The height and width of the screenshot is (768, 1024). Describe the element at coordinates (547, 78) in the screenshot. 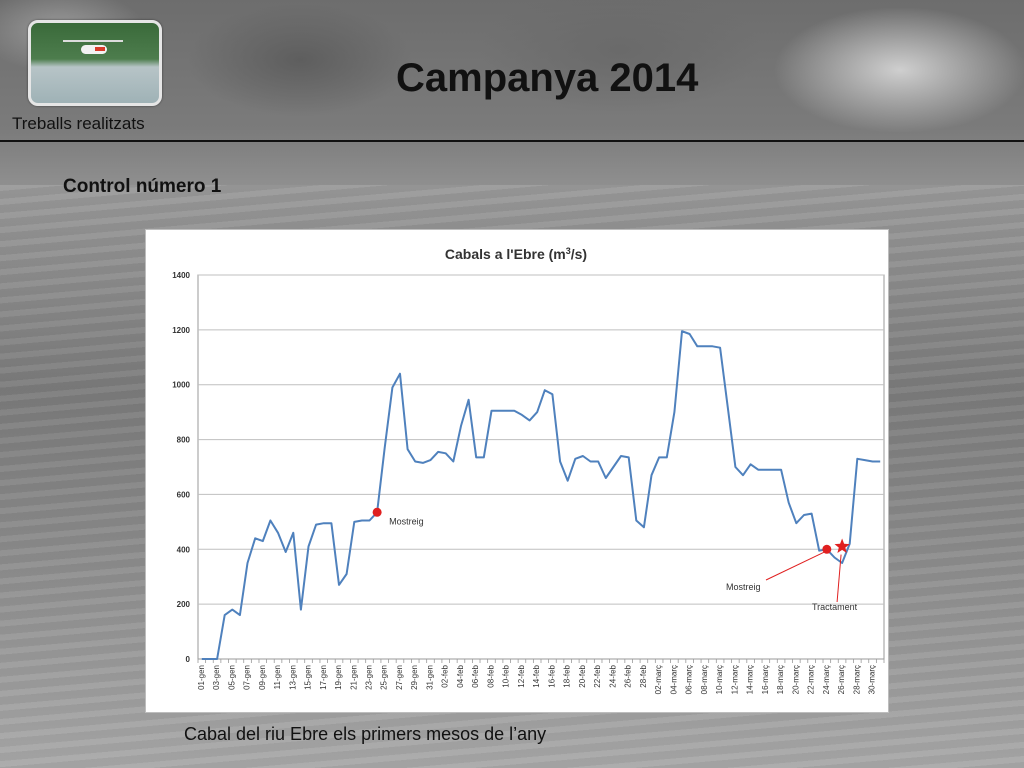

I see `page-title: Campanya 2014` at that location.